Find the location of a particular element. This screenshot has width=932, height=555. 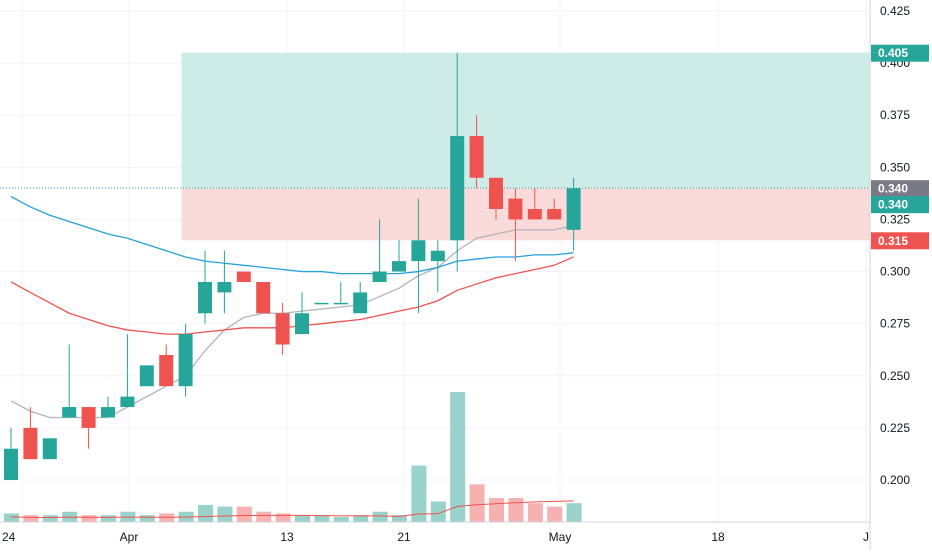

price-tag-label: 0.405 is located at coordinates (893, 53).